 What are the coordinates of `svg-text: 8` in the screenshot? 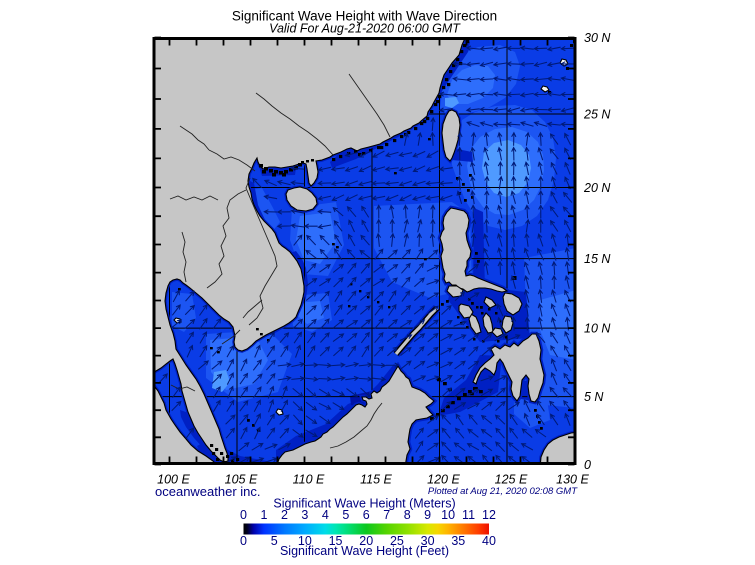 It's located at (407, 515).